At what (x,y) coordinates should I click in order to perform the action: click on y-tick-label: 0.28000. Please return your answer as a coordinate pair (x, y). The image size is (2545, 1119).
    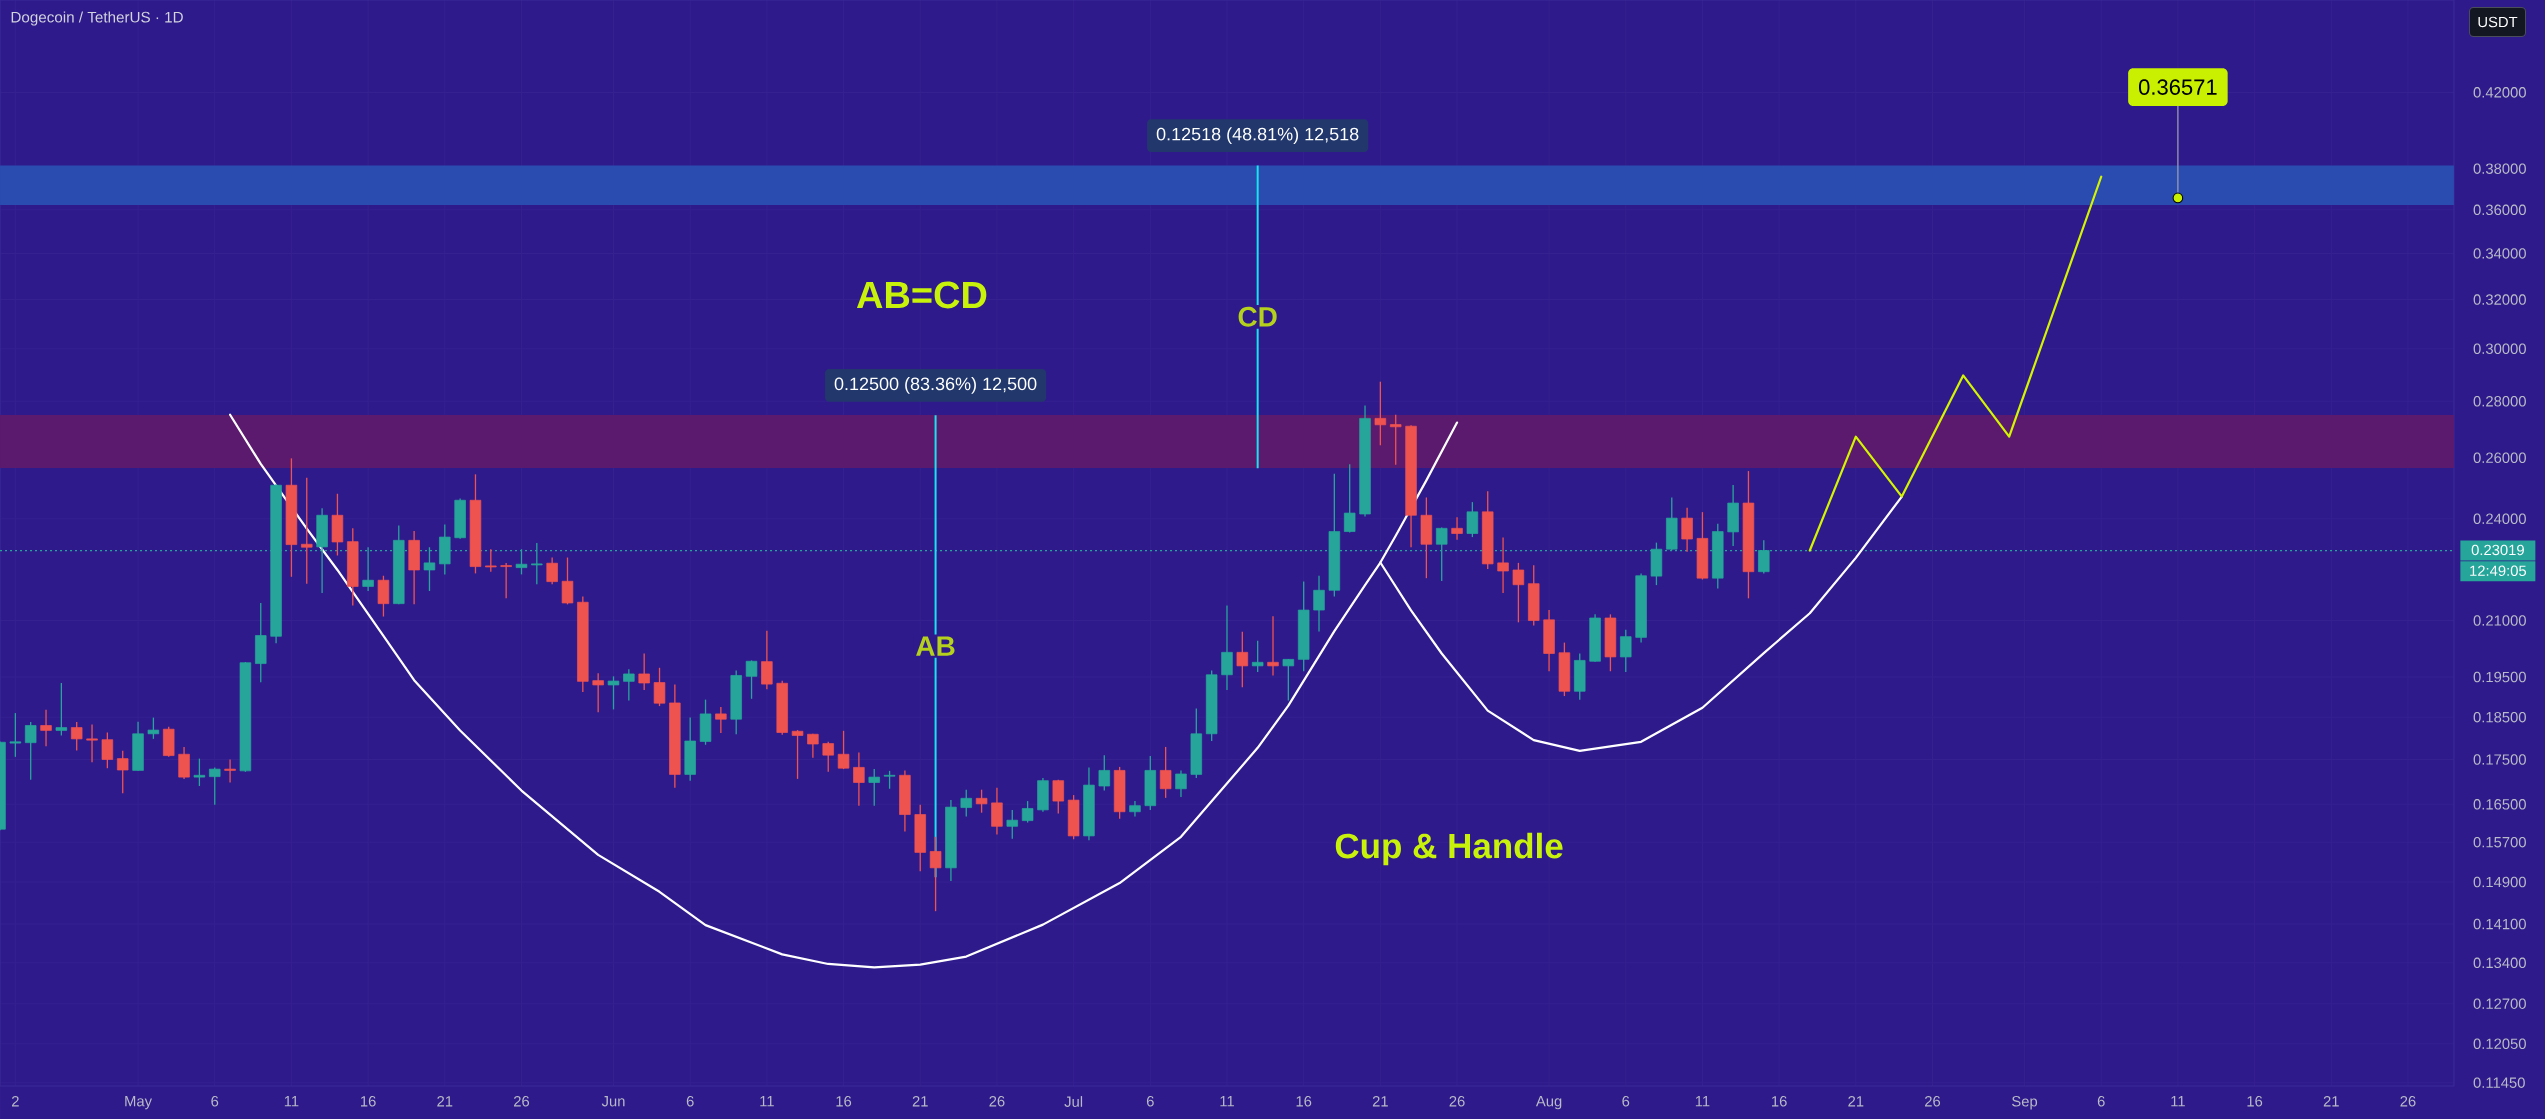
    Looking at the image, I should click on (2499, 401).